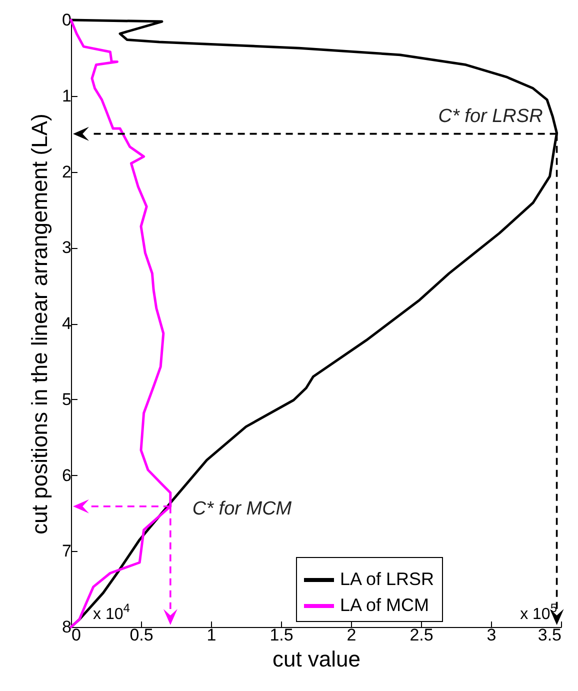  I want to click on y-tick-label: 6, so click(67, 475).